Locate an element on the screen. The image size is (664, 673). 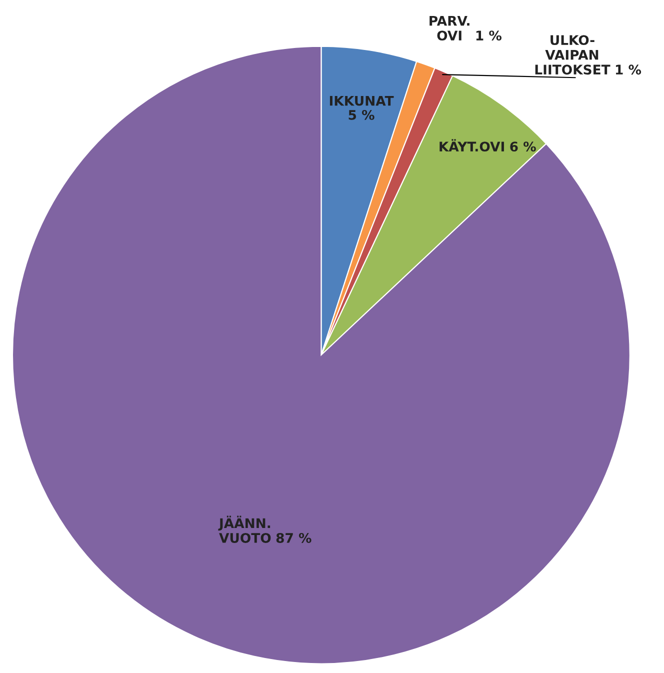
data-label: 87 % is located at coordinates (294, 537).